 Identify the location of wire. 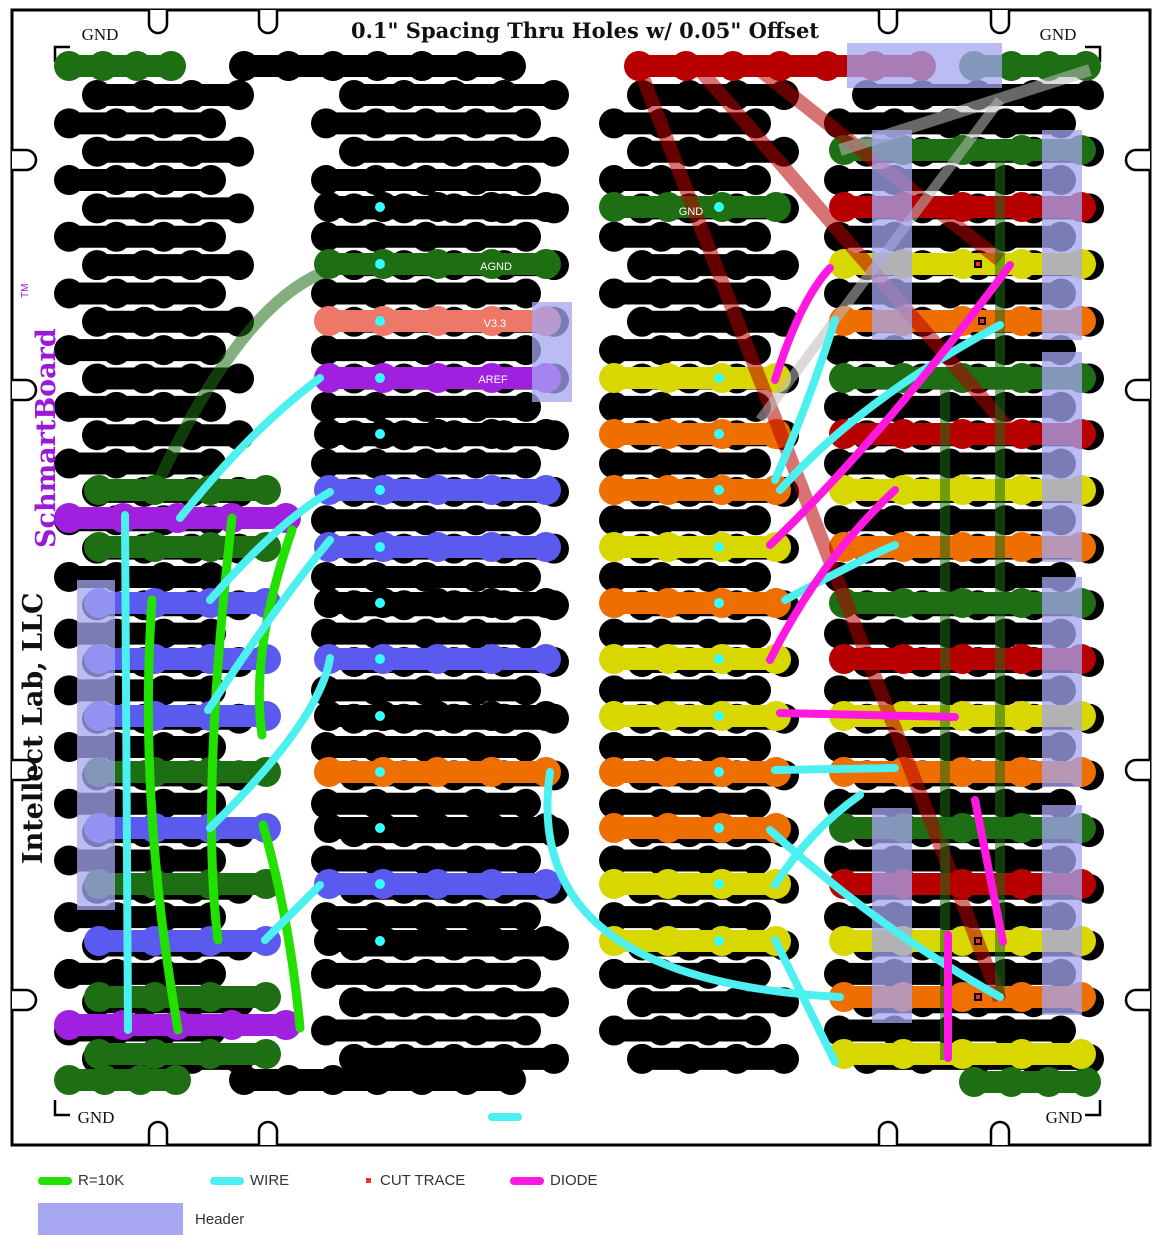
(890, 407).